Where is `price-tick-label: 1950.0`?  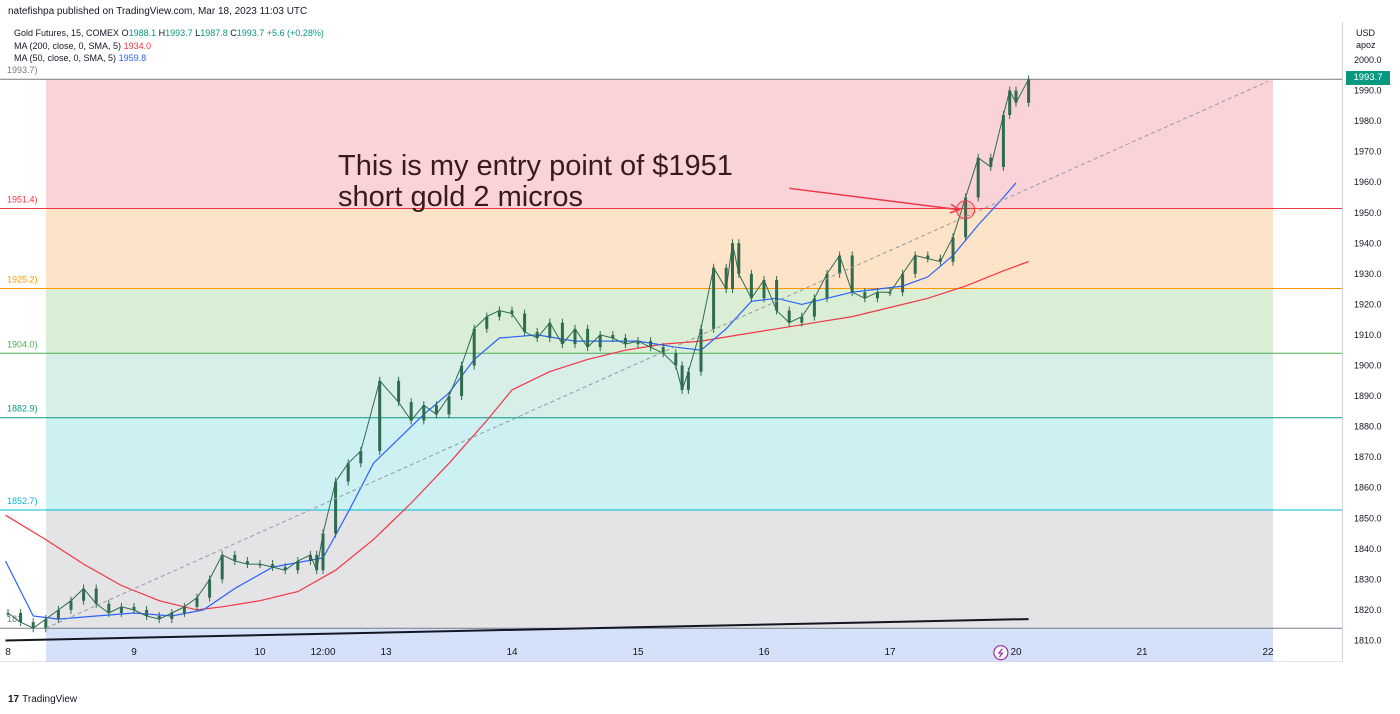
price-tick-label: 1950.0 is located at coordinates (1368, 213).